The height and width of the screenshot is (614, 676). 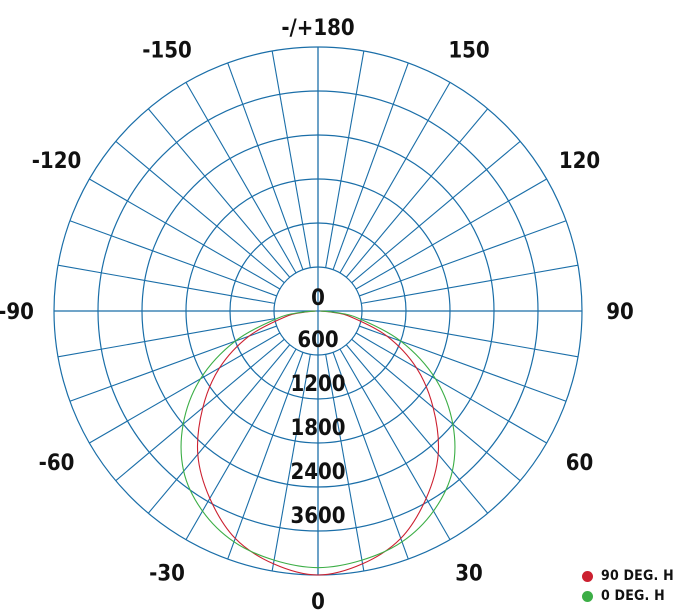 I want to click on radial-tick-label: 0, so click(x=318, y=298).